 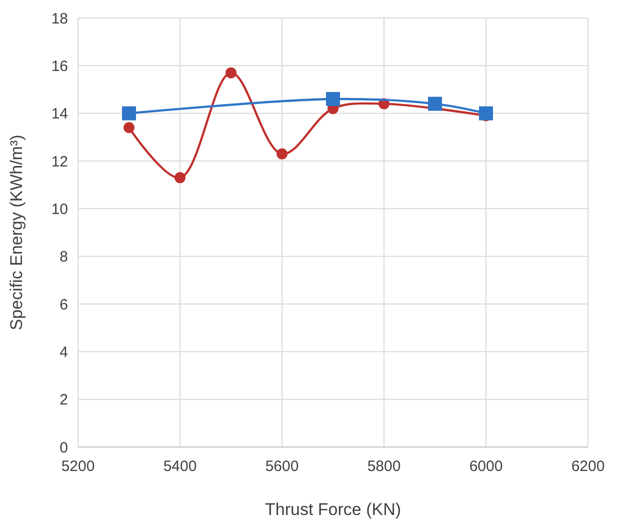 I want to click on x-axis-title: Thrust Force (KN), so click(x=333, y=509).